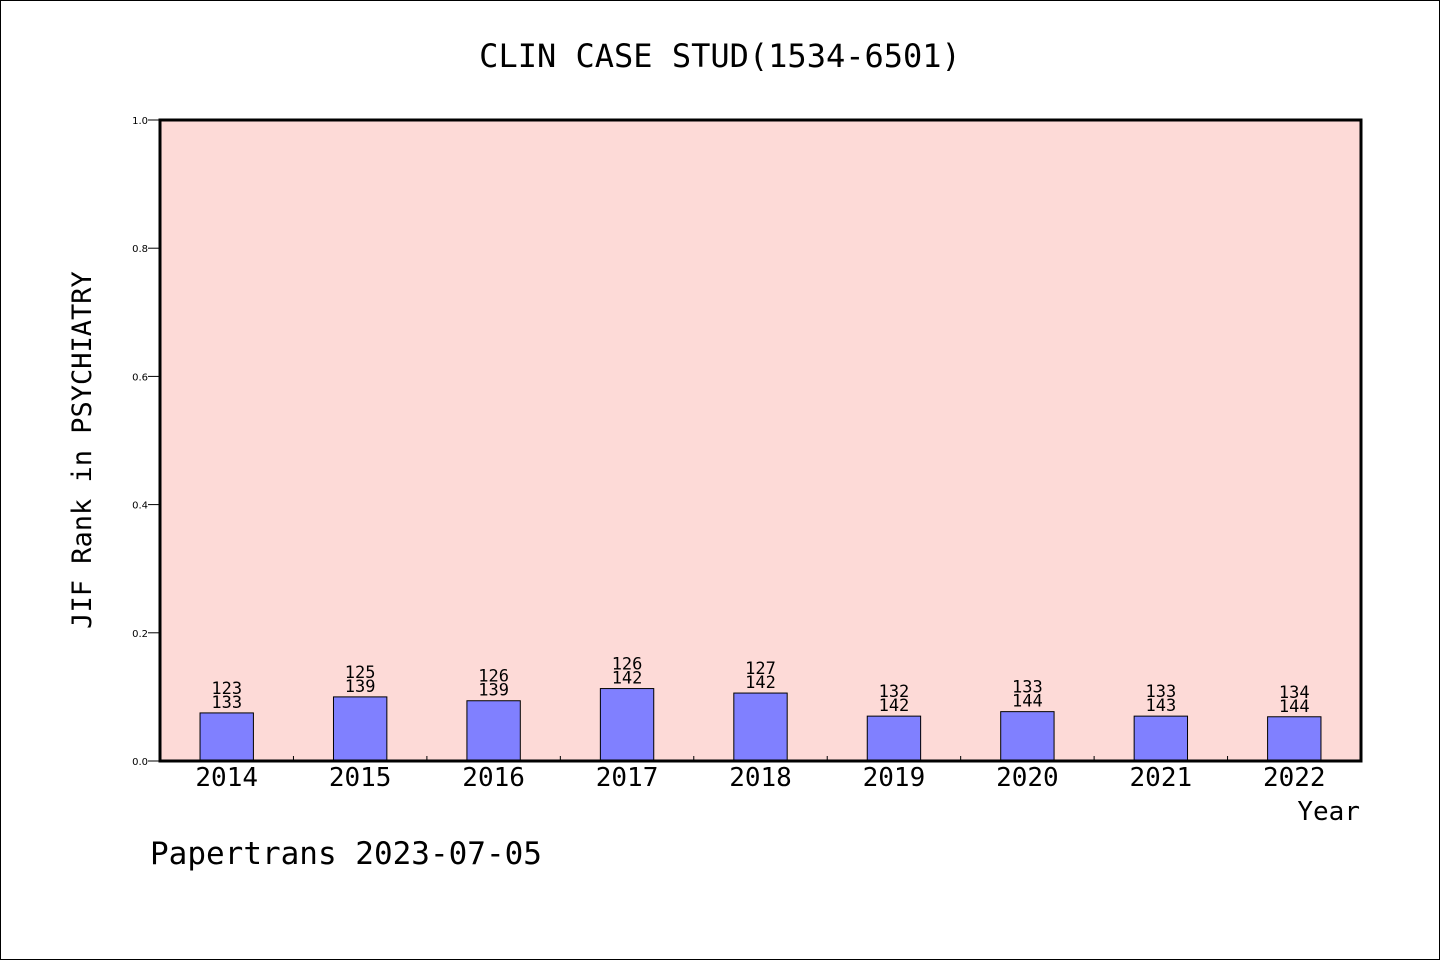 Image resolution: width=1440 pixels, height=960 pixels. I want to click on footer-credit: Papertrans 2023-07-05, so click(346, 854).